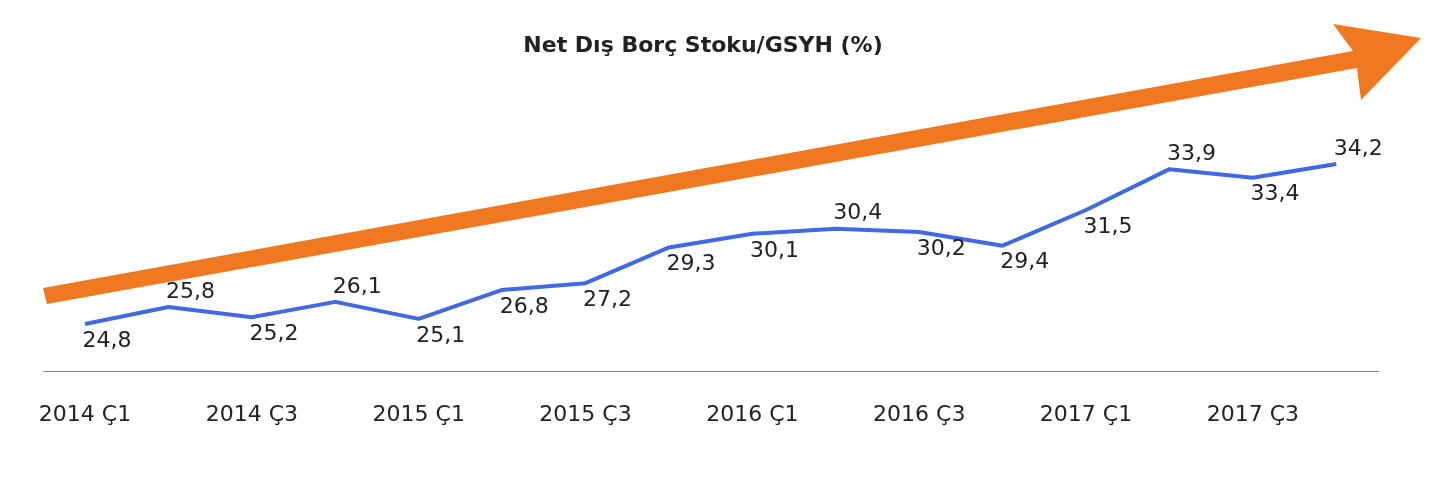 The width and height of the screenshot is (1439, 477). What do you see at coordinates (274, 332) in the screenshot?
I see `data-label: 25,2` at bounding box center [274, 332].